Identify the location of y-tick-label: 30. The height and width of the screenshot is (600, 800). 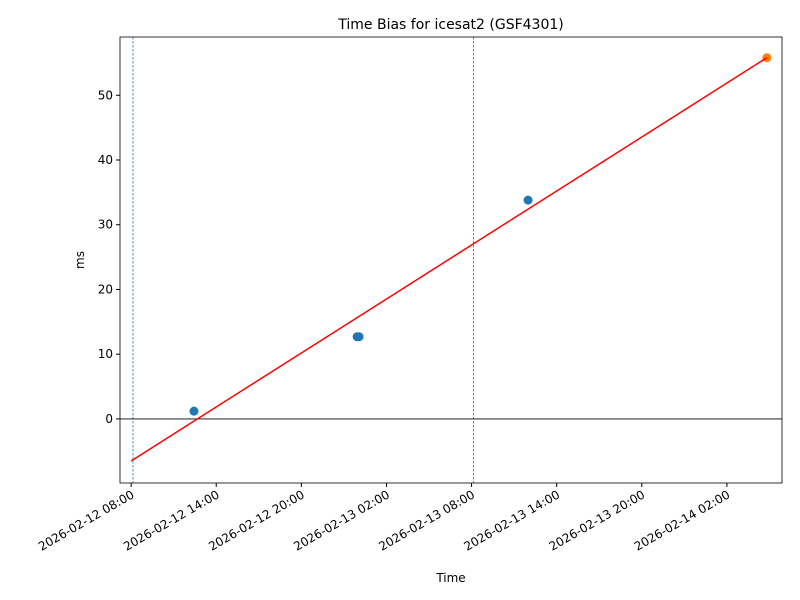
(105, 225).